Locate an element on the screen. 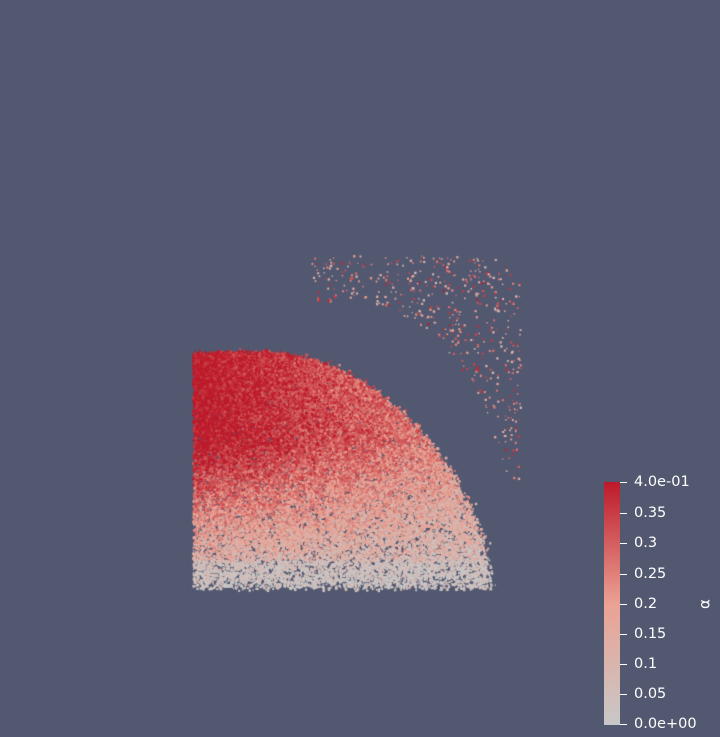  colorbar-label: 0.05 is located at coordinates (650, 693).